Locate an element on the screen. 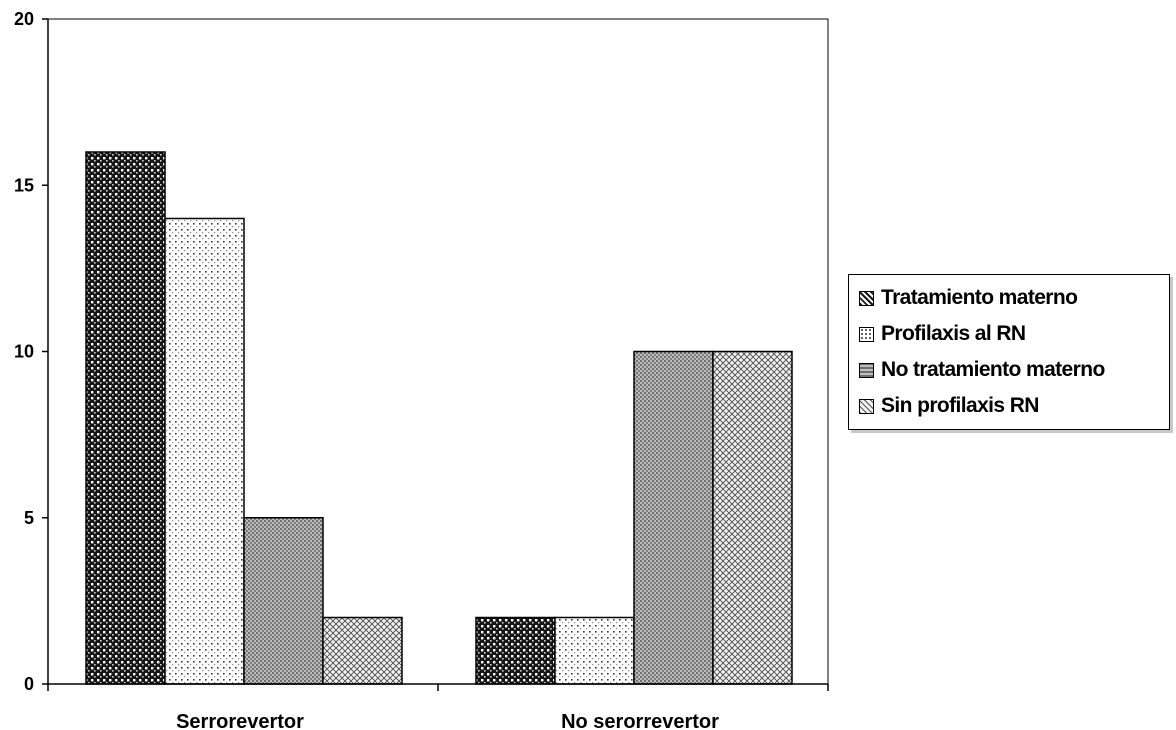 Image resolution: width=1176 pixels, height=730 pixels. legend-item: Sin profilaxis RN is located at coordinates (949, 406).